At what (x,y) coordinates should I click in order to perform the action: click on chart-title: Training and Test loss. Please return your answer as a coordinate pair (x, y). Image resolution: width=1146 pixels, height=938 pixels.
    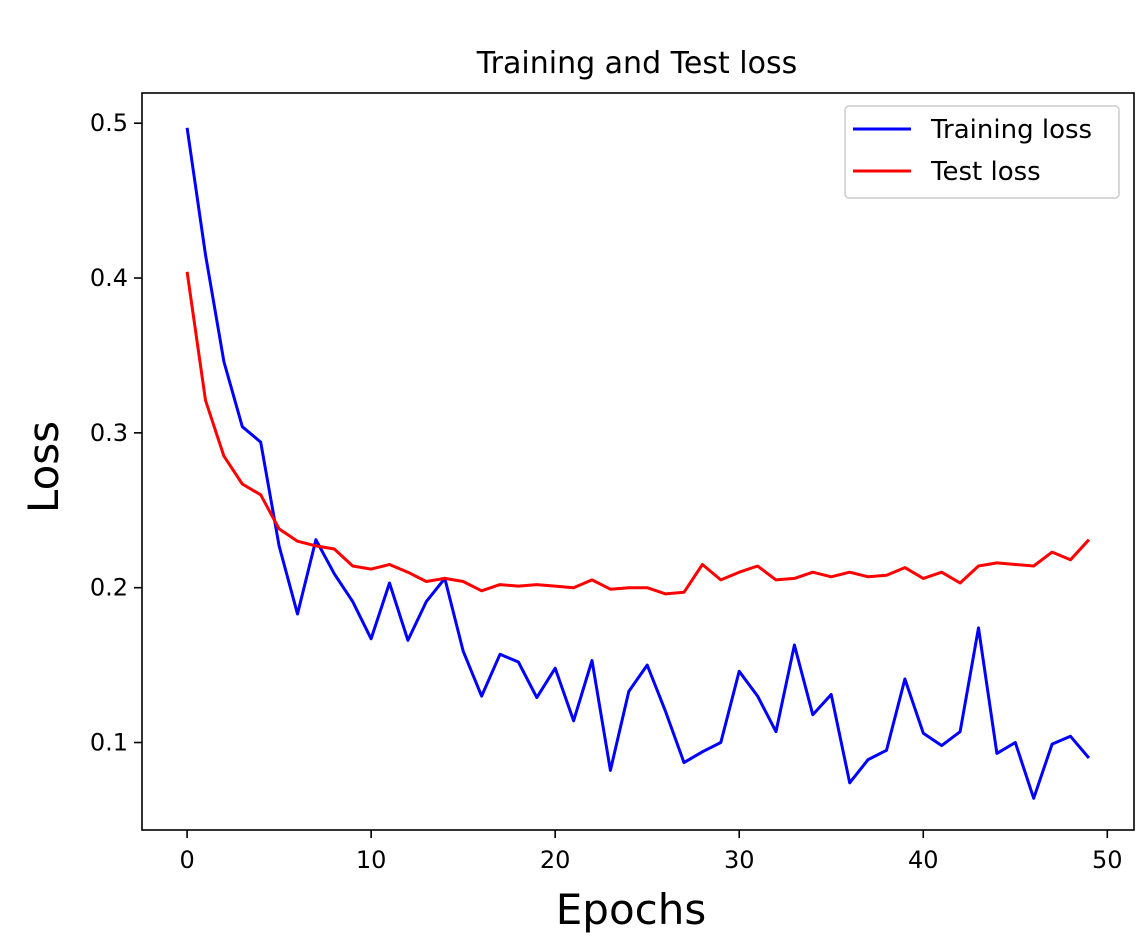
    Looking at the image, I should click on (636, 63).